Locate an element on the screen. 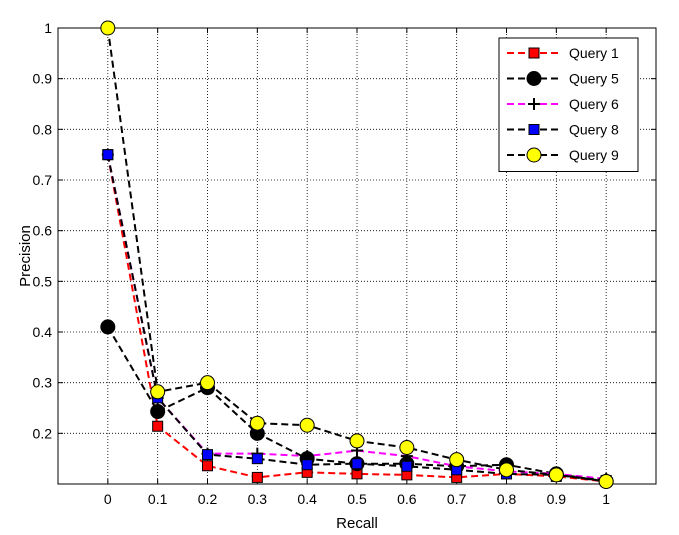 This screenshot has width=679, height=535. legend-label-query-6: Query 6 is located at coordinates (594, 104).